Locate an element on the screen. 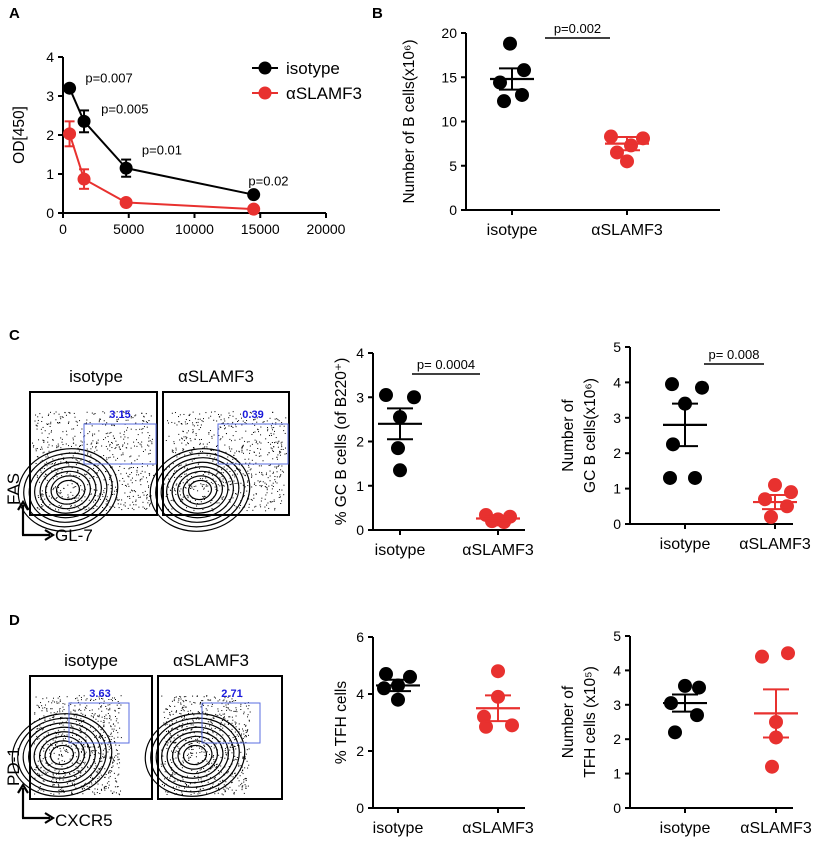 Image resolution: width=835 pixels, height=848 pixels. flow-d-left-density is located at coordinates (66, 746).